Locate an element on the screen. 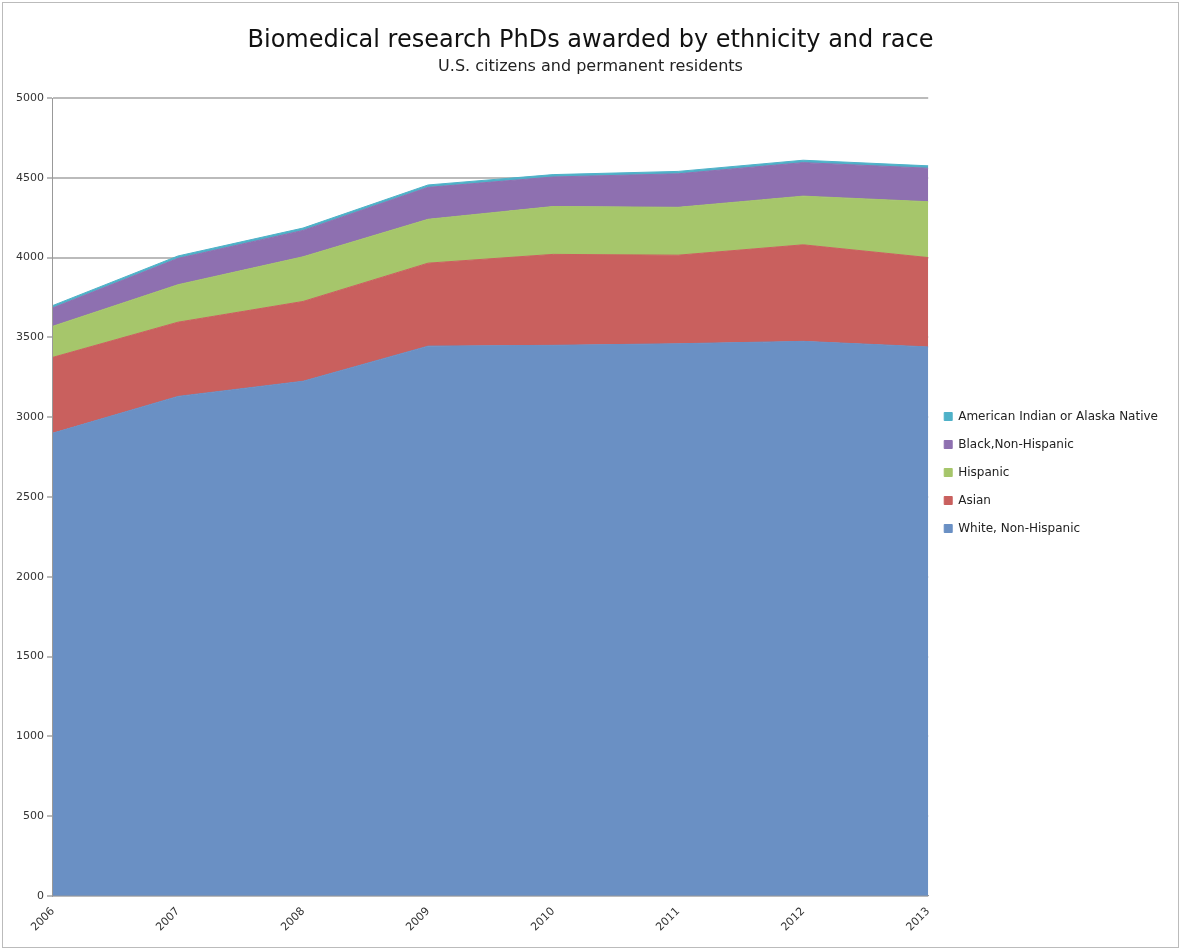 This screenshot has width=1181, height=950. chart-subtitle: U.S. citizens and permanent residents is located at coordinates (590, 65).